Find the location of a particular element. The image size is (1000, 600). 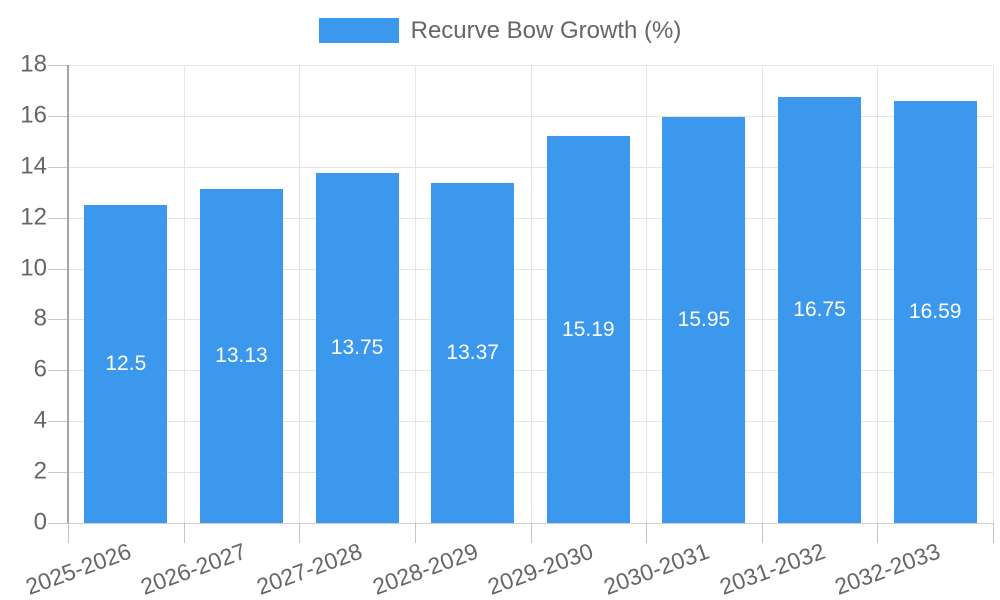

bar-value-label: 15.19 is located at coordinates (588, 329).